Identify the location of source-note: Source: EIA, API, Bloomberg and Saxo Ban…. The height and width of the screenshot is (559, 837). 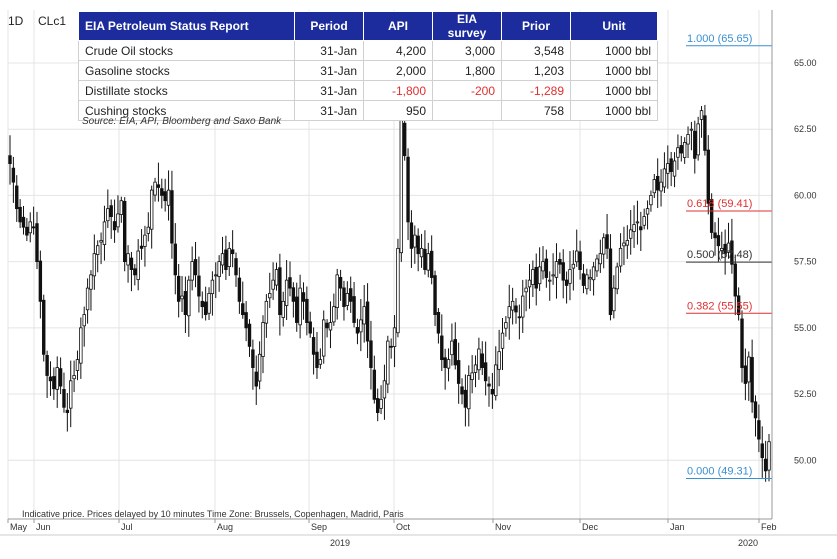
(182, 121).